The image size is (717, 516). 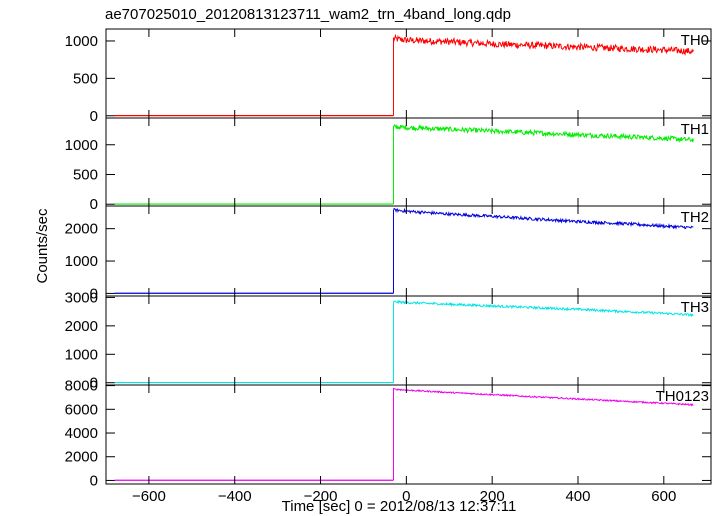 I want to click on x-tick-label: −200, so click(x=321, y=496).